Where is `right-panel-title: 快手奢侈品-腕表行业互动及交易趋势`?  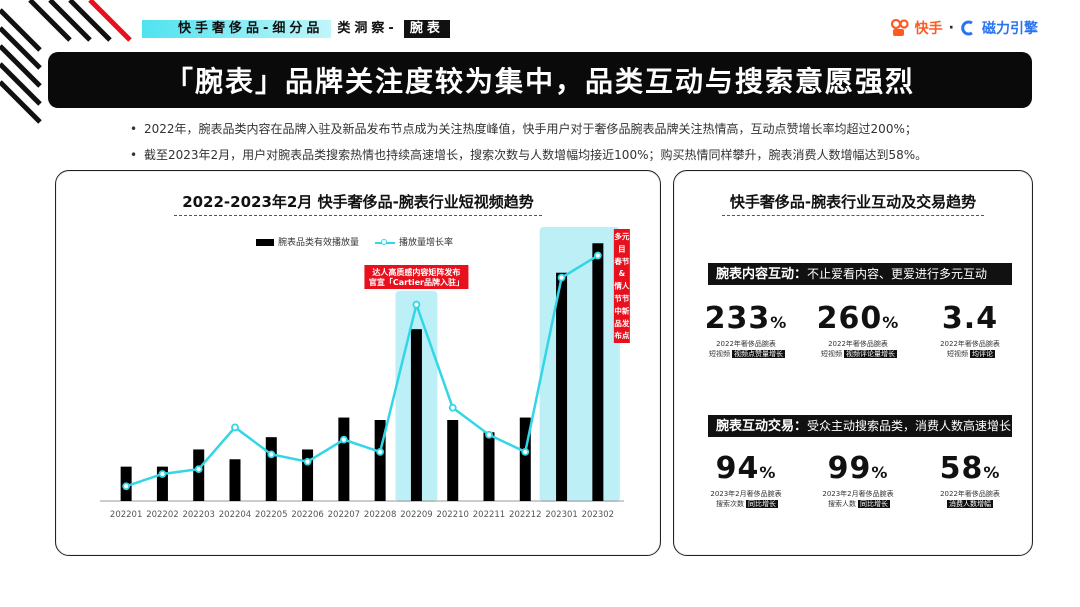 right-panel-title: 快手奢侈品-腕表行业互动及交易趋势 is located at coordinates (853, 203).